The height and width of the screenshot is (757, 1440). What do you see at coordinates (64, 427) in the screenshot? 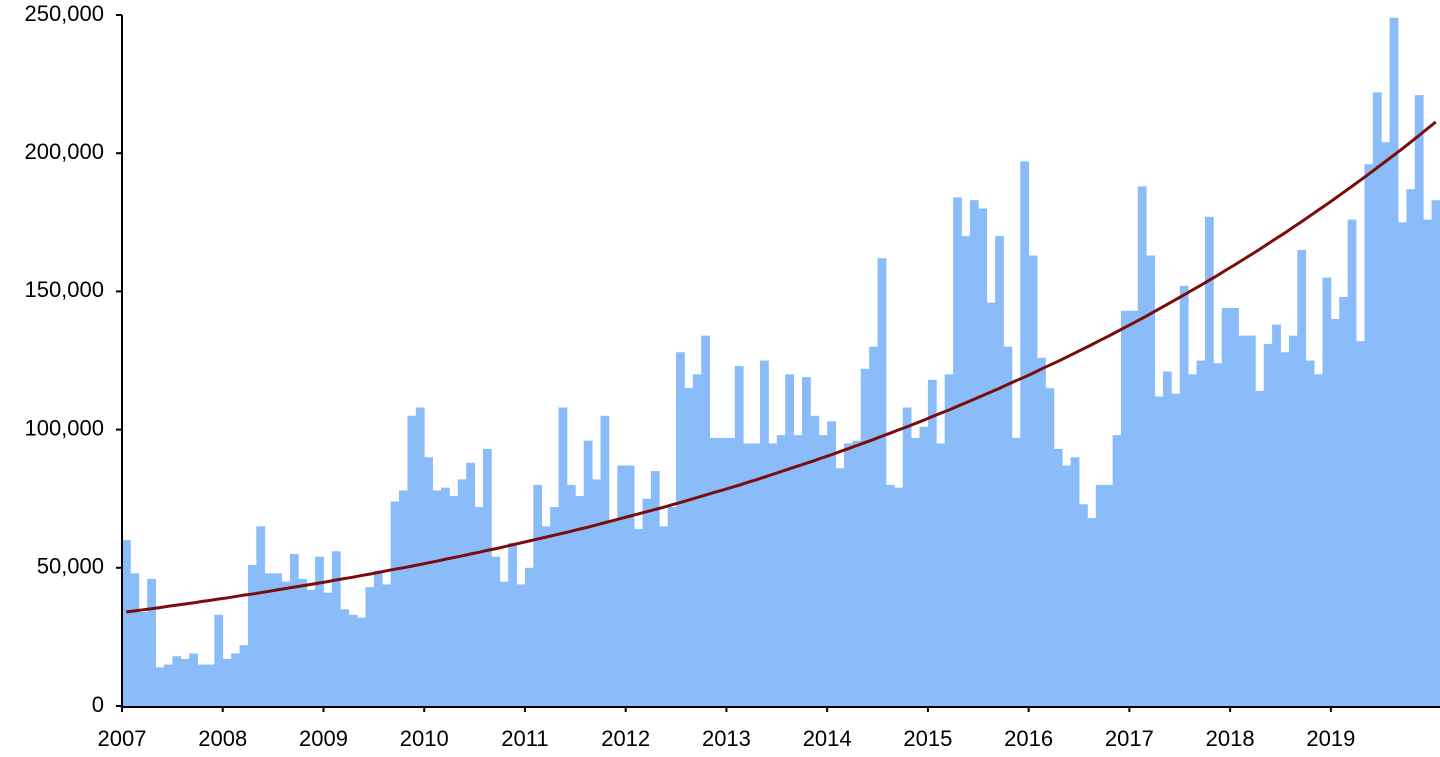
I see `y-tick-label: 100,000` at bounding box center [64, 427].